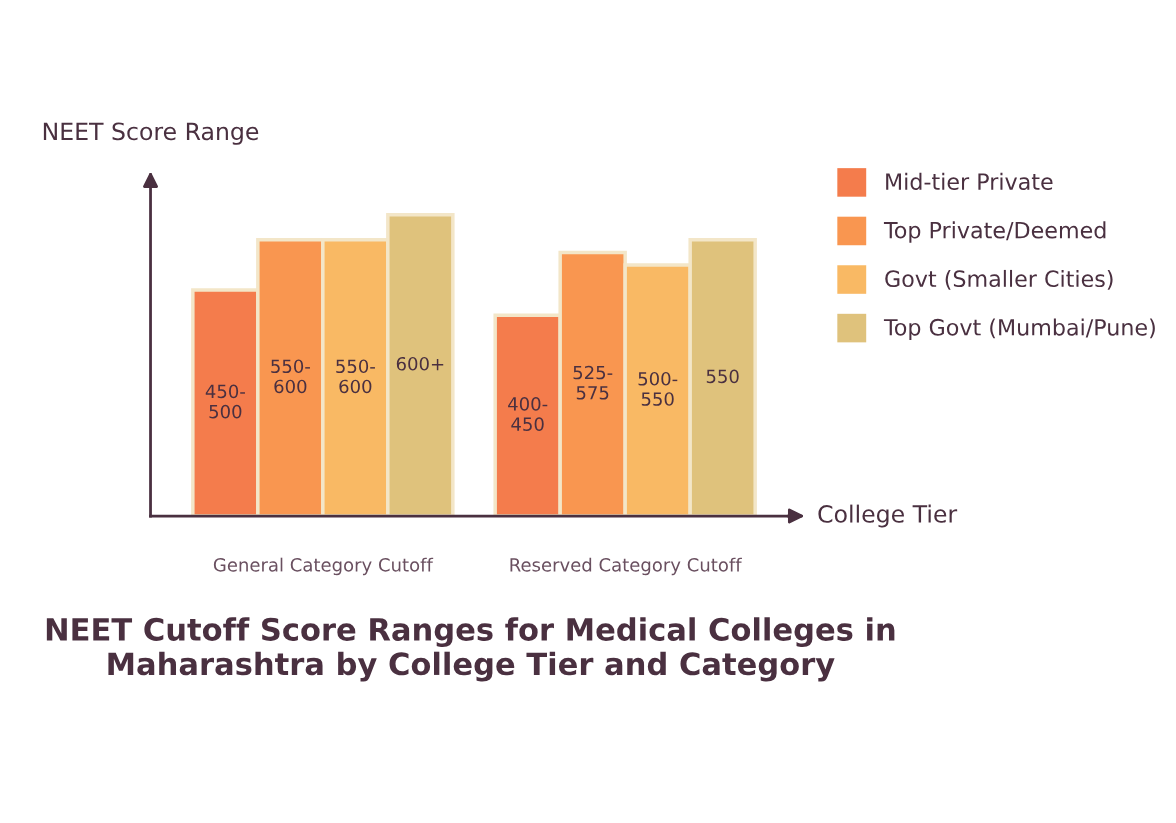 The width and height of the screenshot is (1176, 823). What do you see at coordinates (470, 649) in the screenshot?
I see `text: NEET Cutoff Score Ranges for Medical Colleges in Maharashtra by College Tier and Category` at bounding box center [470, 649].